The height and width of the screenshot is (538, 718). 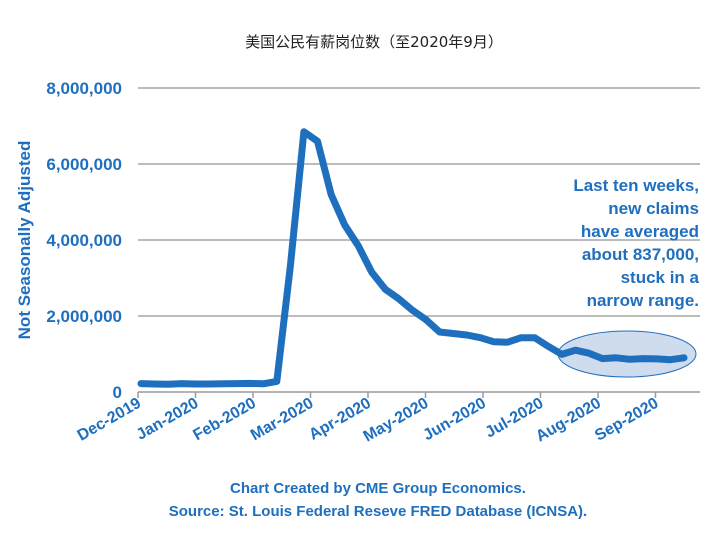 What do you see at coordinates (626, 420) in the screenshot?
I see `x-tick-label: Sep-2020` at bounding box center [626, 420].